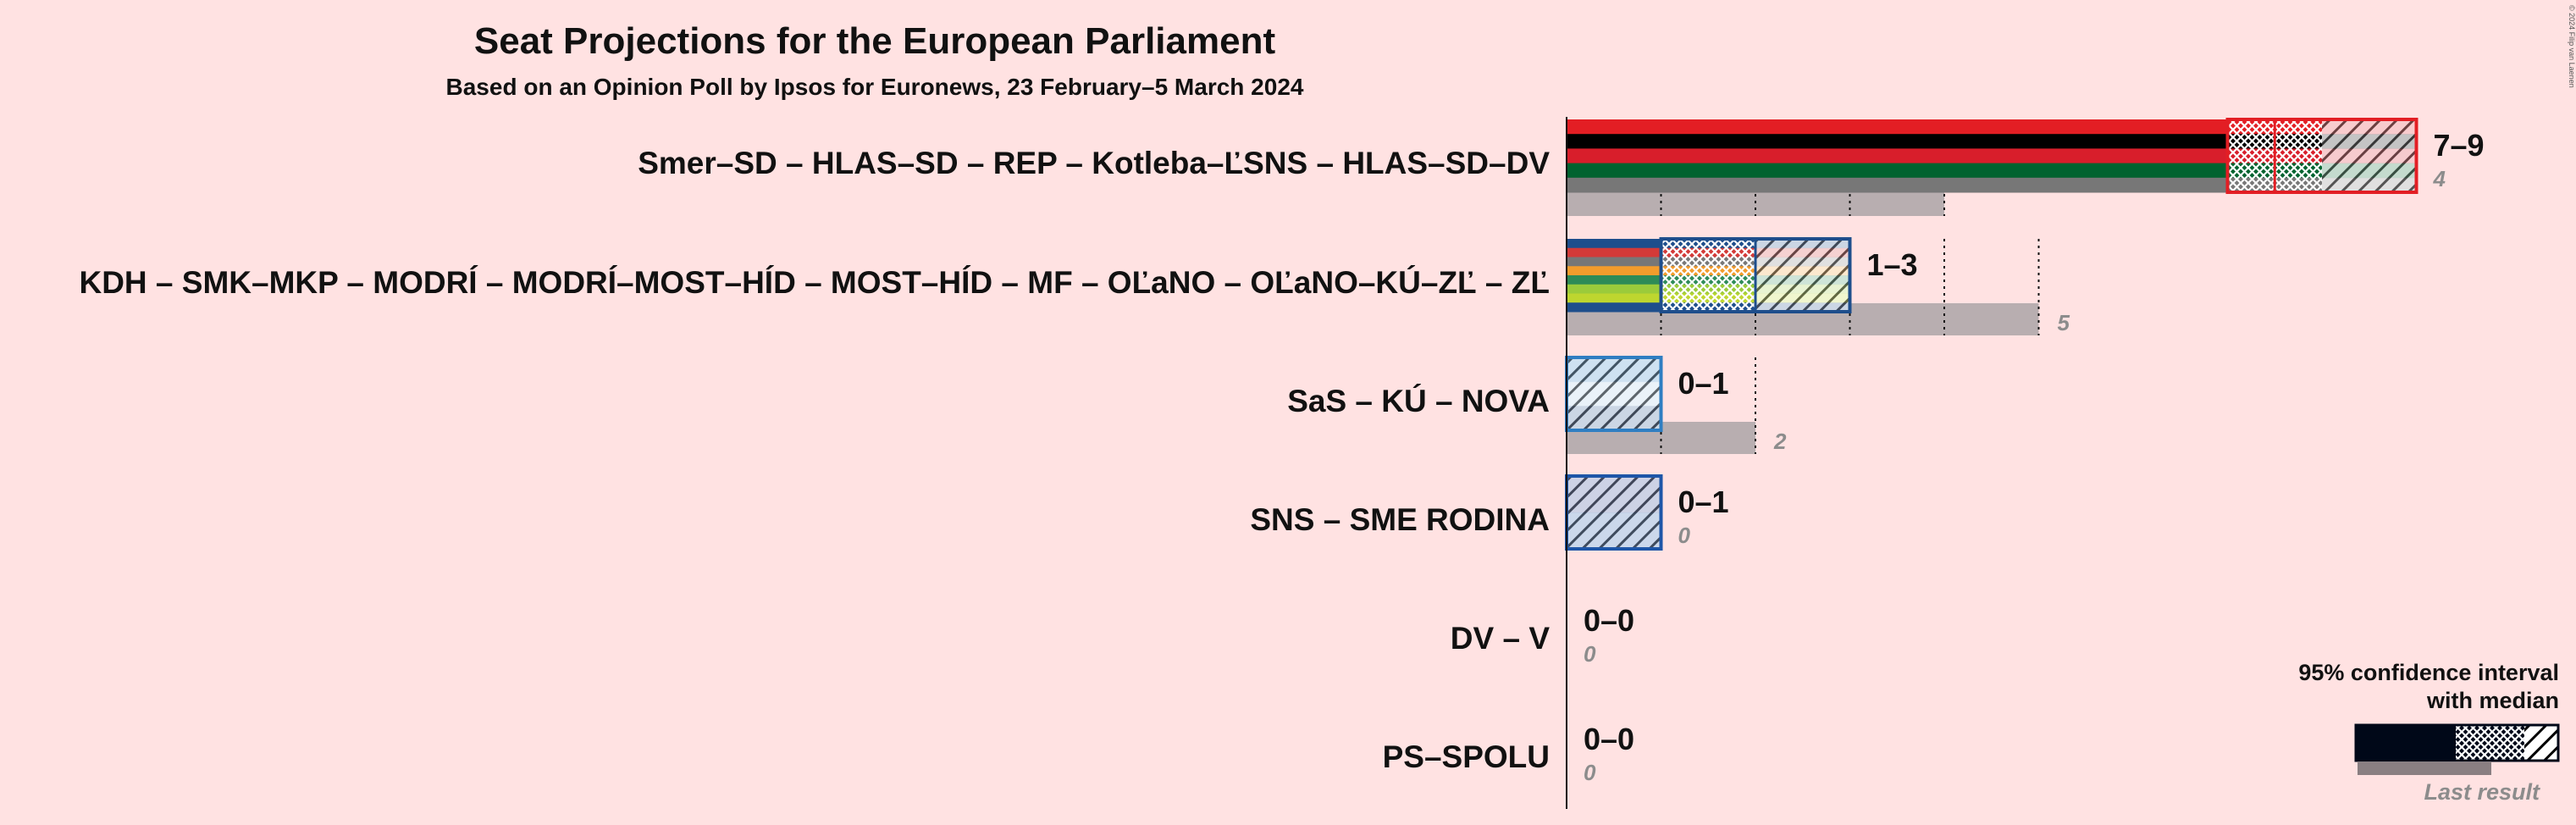 The width and height of the screenshot is (2576, 825). Describe the element at coordinates (2541, 743) in the screenshot. I see `legend-ci-hatch-swatch` at that location.